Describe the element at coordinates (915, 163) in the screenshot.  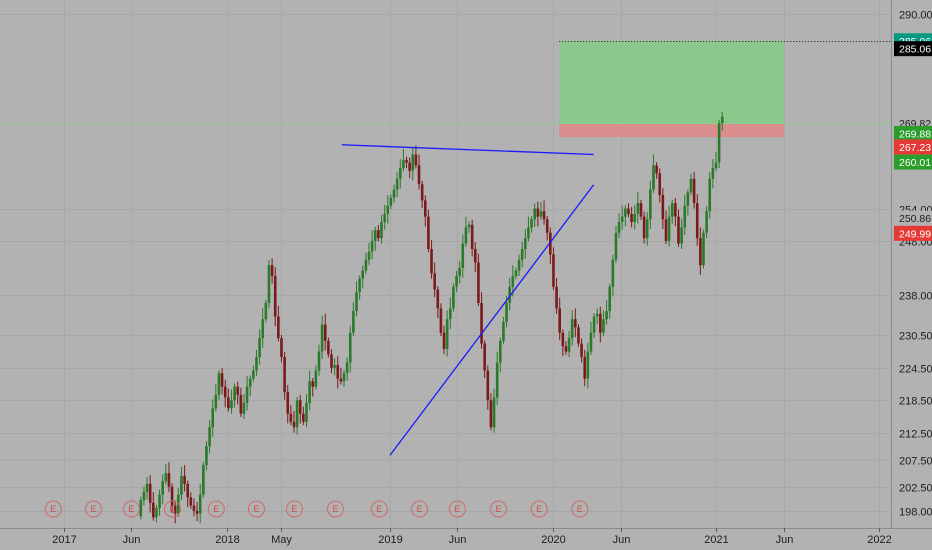
I see `price-tag-label: 260.01` at that location.